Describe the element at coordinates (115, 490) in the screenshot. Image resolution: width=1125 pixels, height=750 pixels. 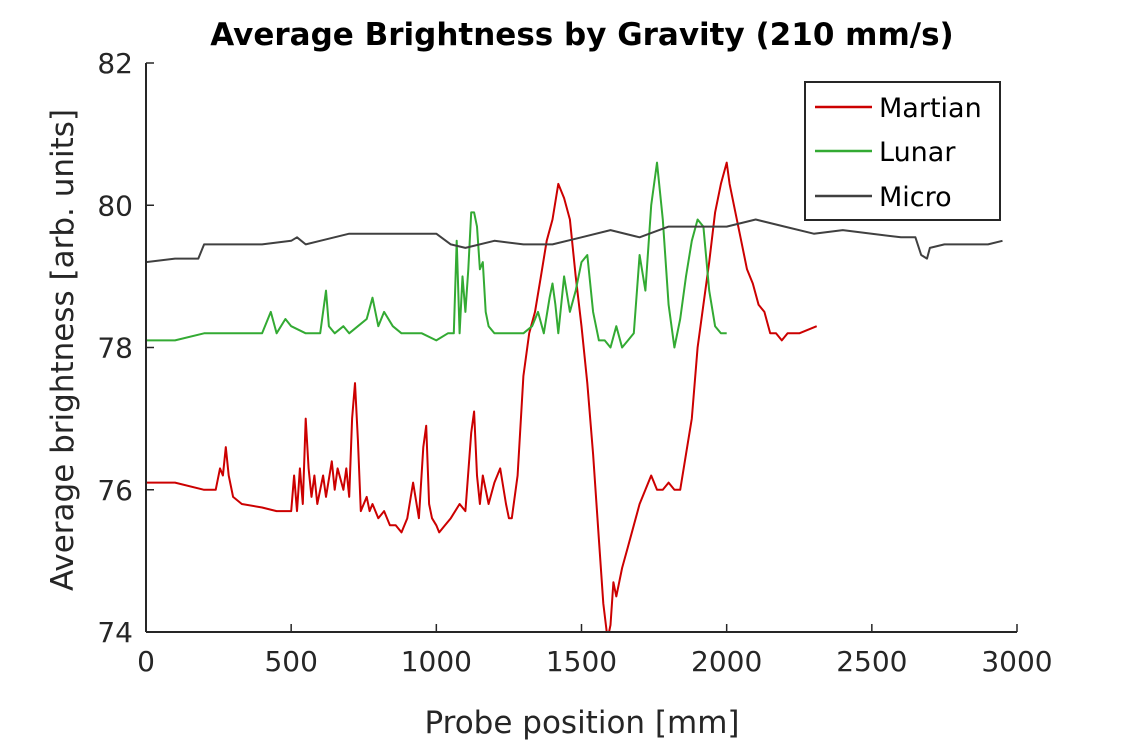
I see `y-tick-label: 76` at that location.